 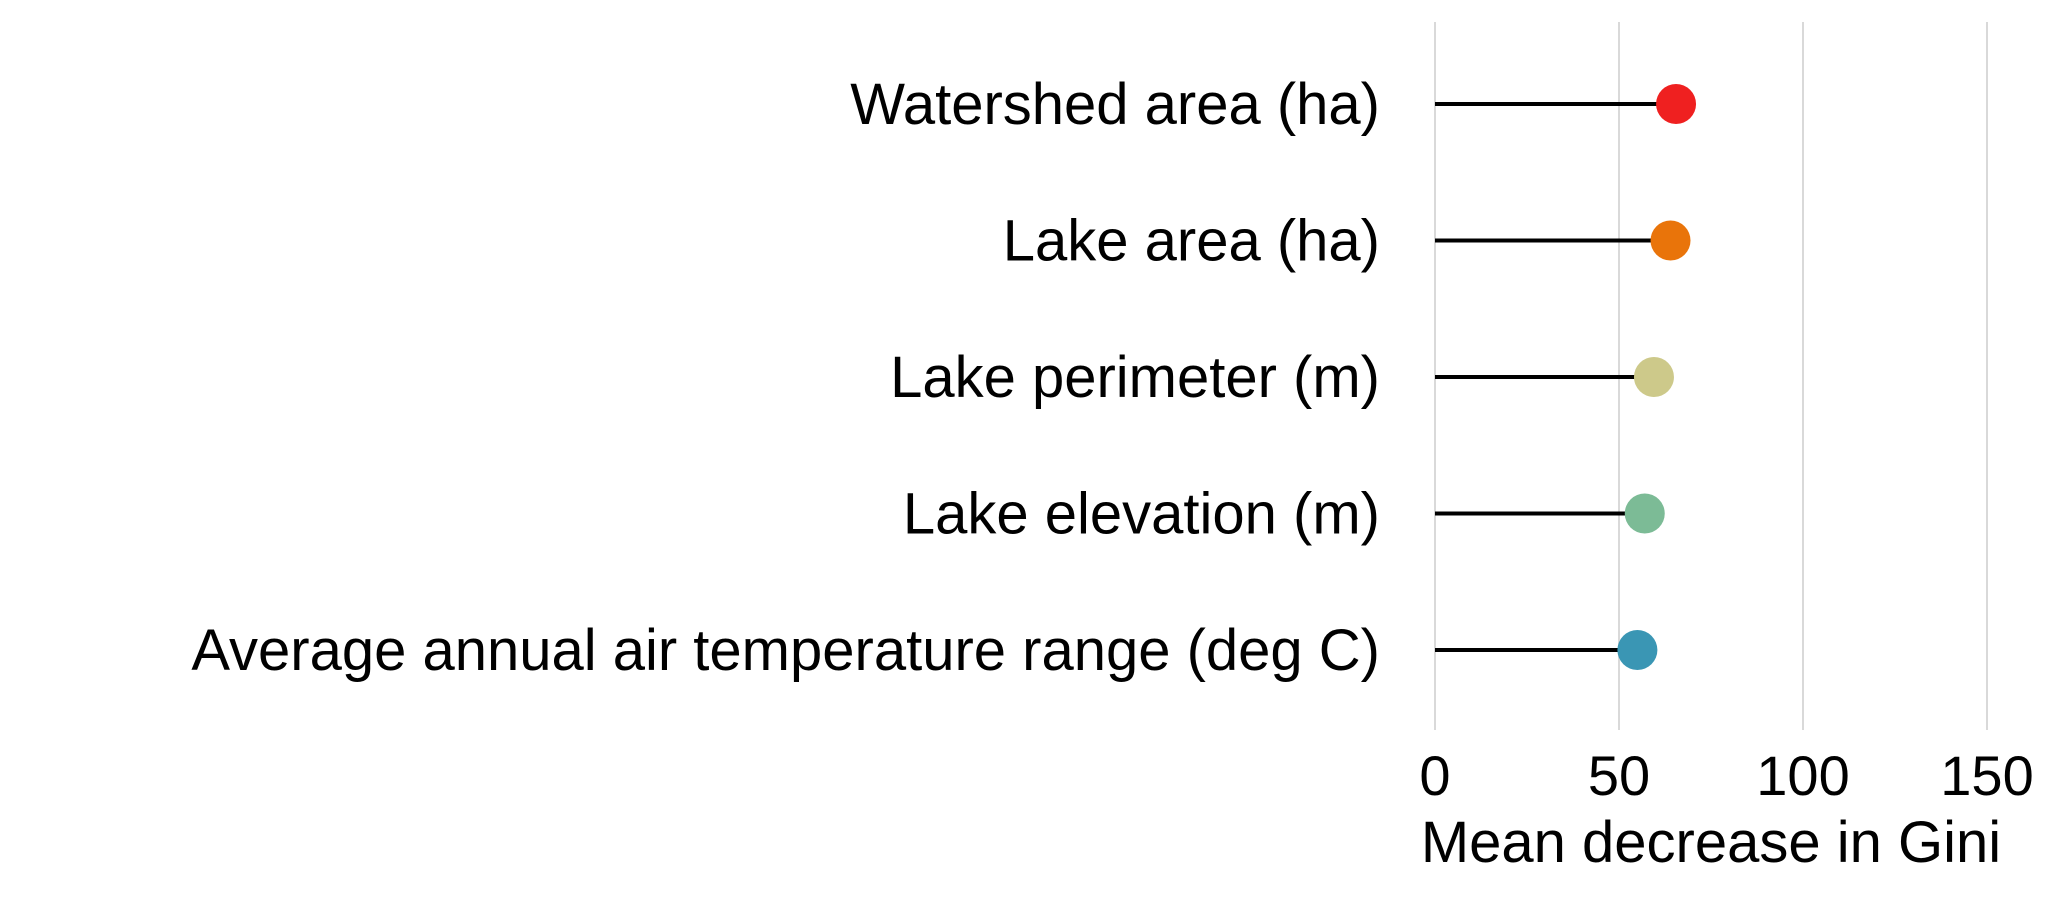 What do you see at coordinates (1434, 775) in the screenshot?
I see `x-tick-label: 0` at bounding box center [1434, 775].